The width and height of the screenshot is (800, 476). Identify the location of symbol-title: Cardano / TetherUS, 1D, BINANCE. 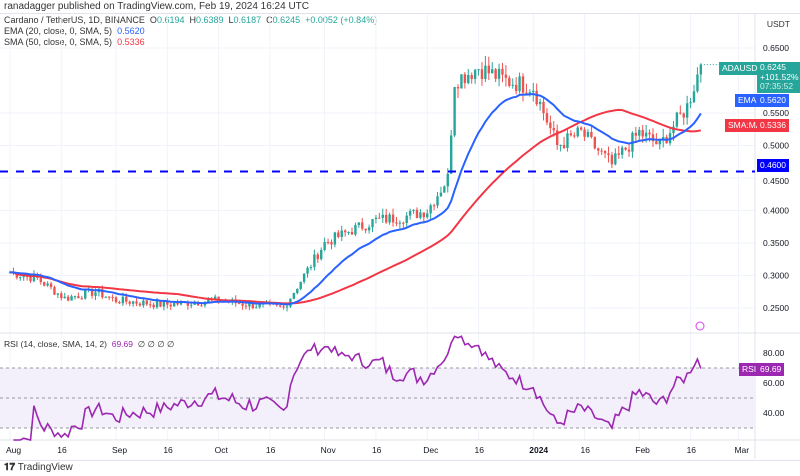
(74, 20).